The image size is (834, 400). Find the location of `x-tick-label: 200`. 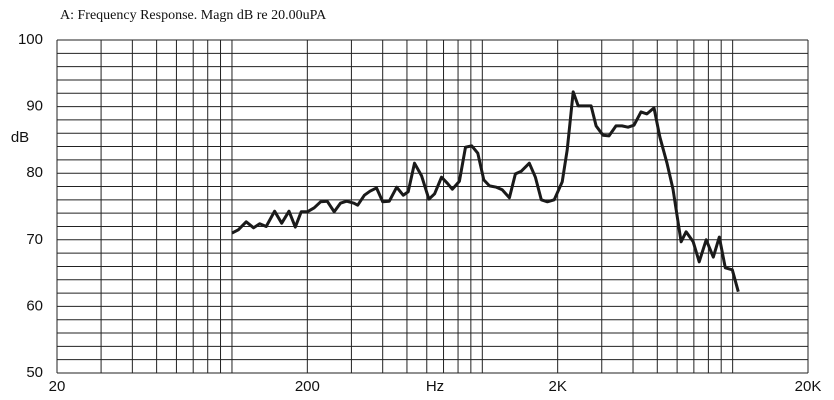

x-tick-label: 200 is located at coordinates (307, 386).